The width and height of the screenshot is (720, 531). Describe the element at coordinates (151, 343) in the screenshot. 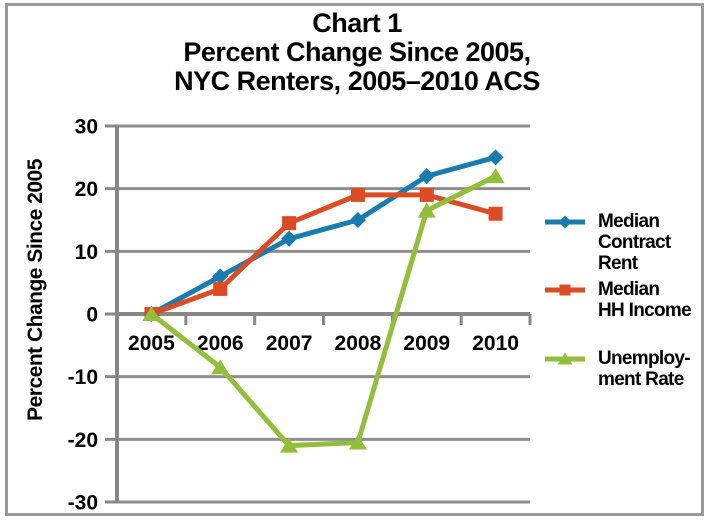

I see `x-tick-label: 2005` at that location.